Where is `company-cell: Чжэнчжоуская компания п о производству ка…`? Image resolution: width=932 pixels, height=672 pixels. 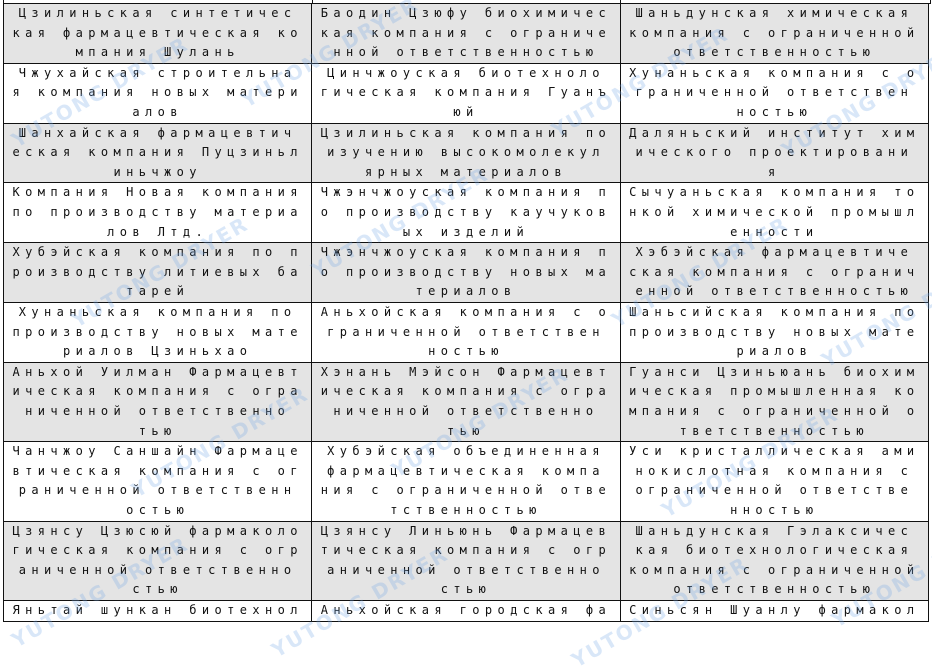 company-cell: Чжэнчжоуская компания п о производству ка… is located at coordinates (466, 213).